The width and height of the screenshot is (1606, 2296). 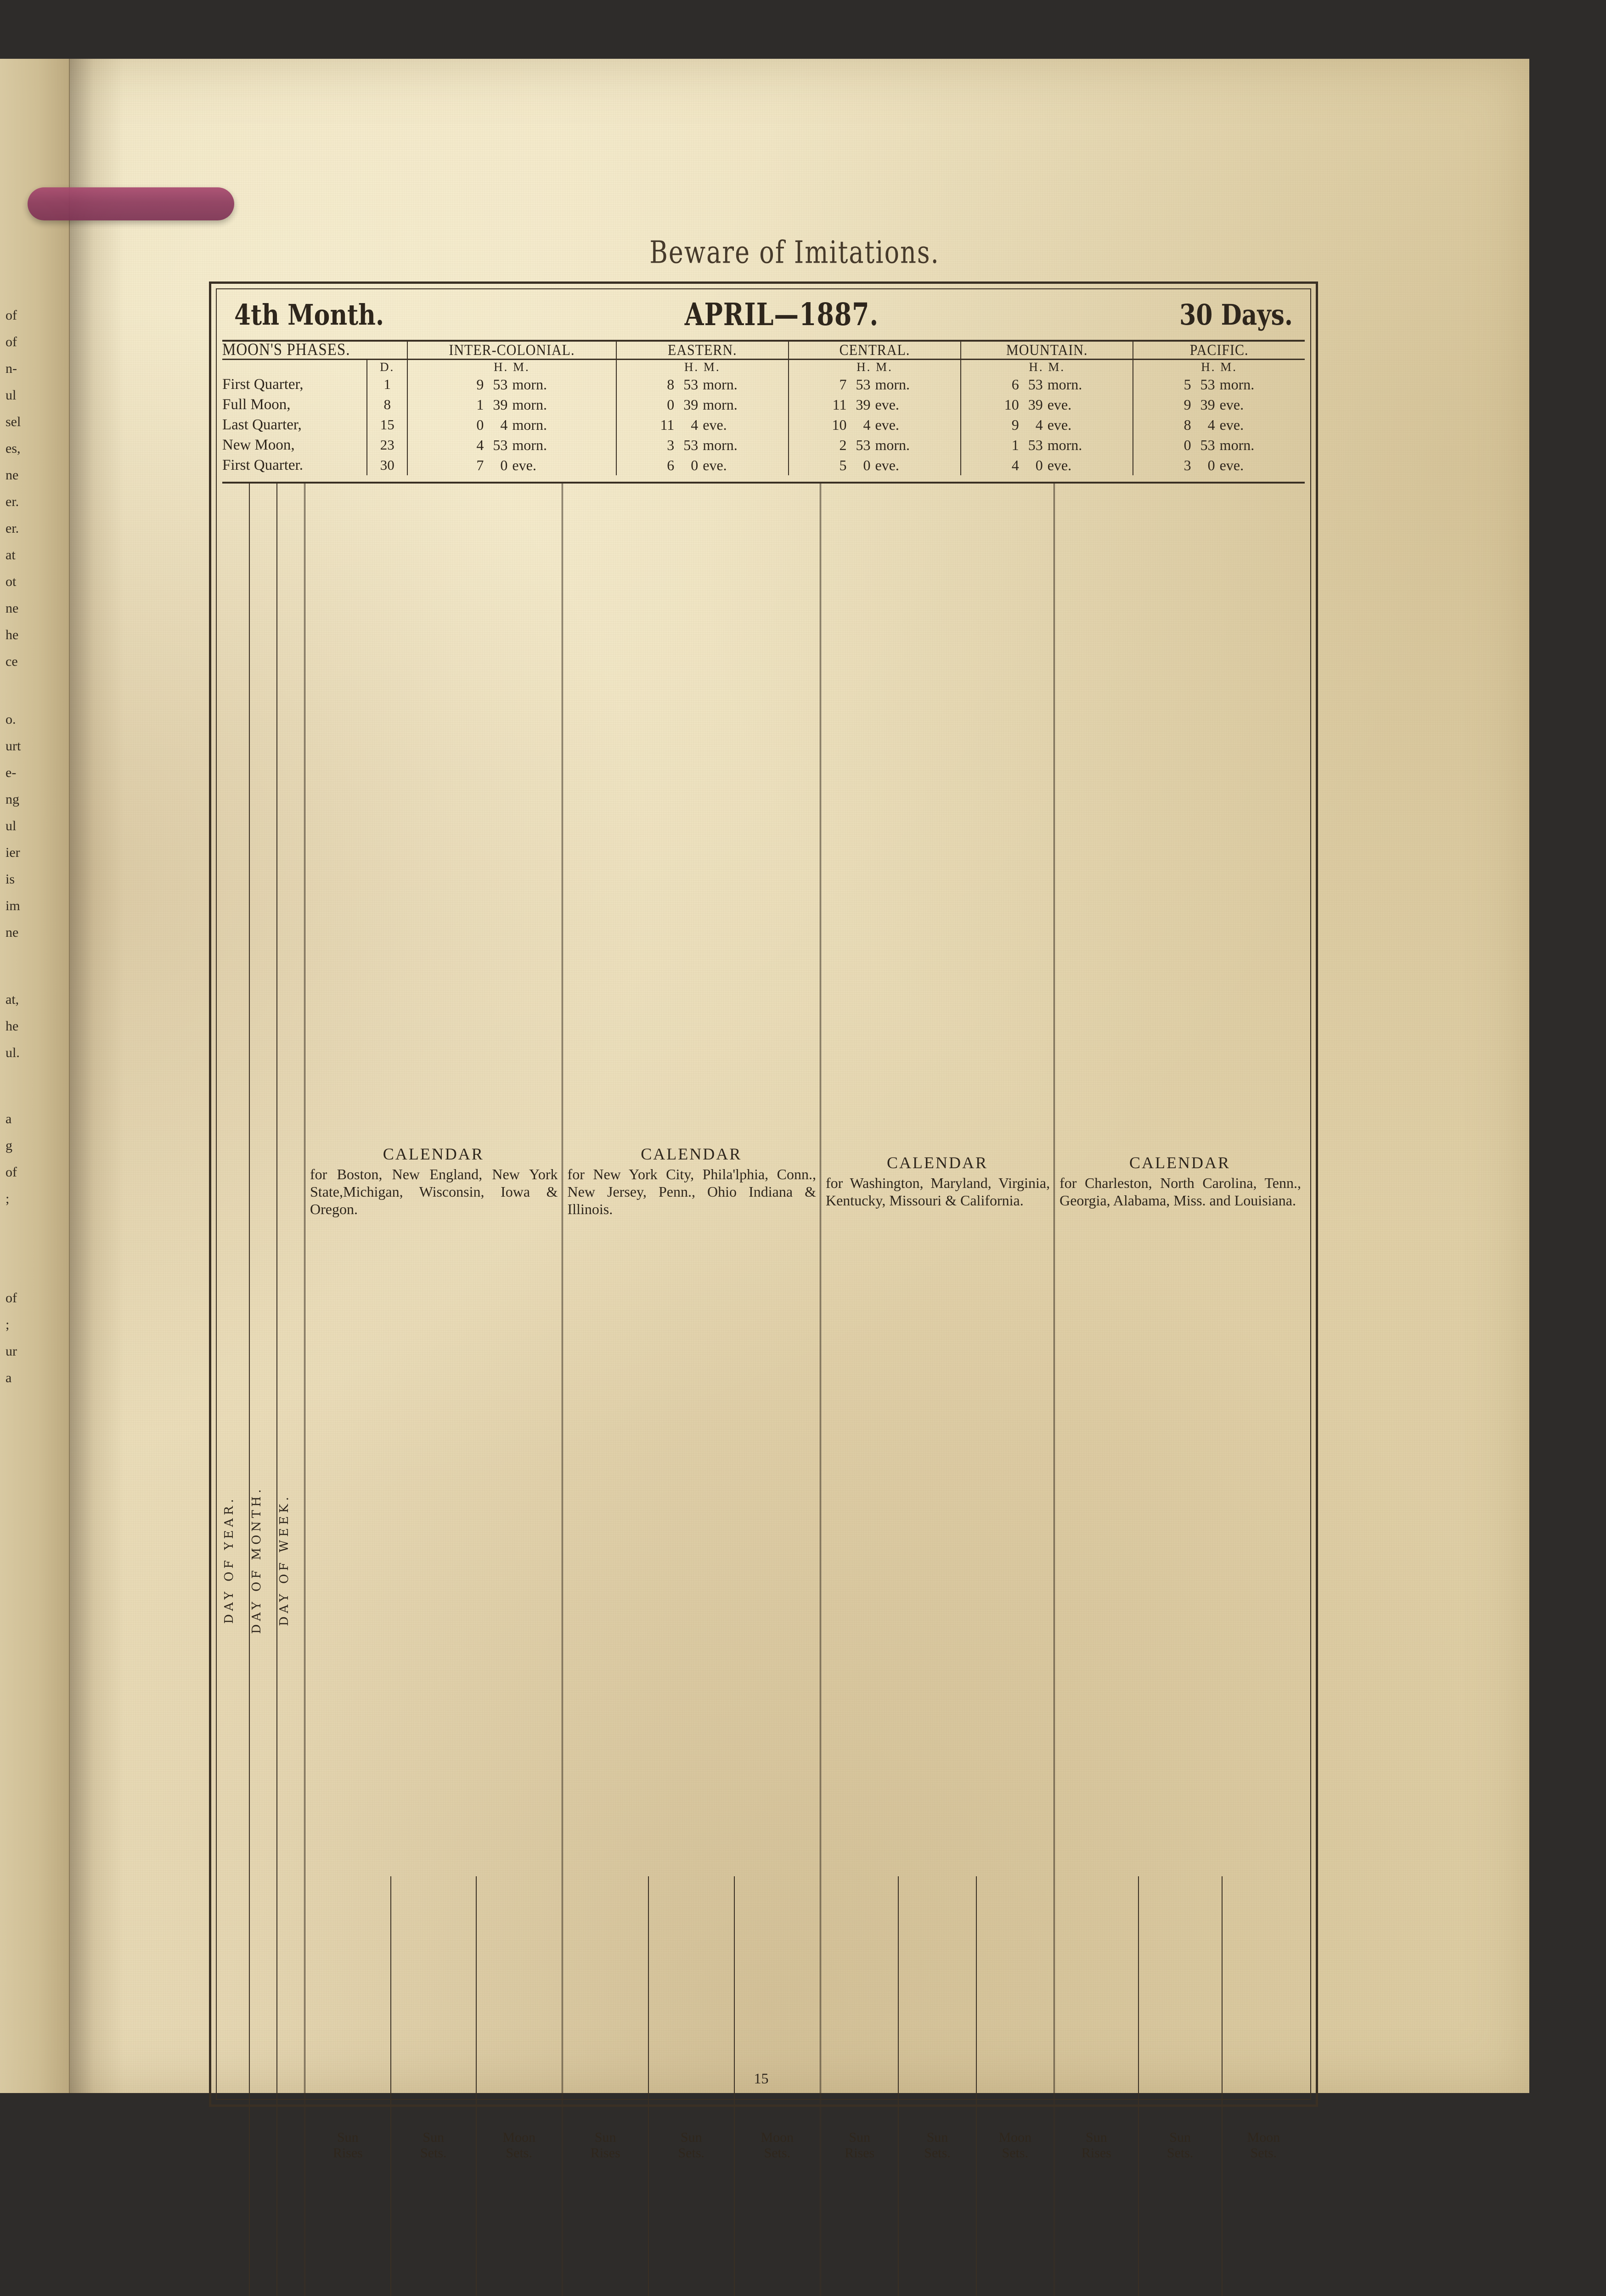 What do you see at coordinates (511, 367) in the screenshot?
I see `unit-hm-intercolonial: H. M.` at bounding box center [511, 367].